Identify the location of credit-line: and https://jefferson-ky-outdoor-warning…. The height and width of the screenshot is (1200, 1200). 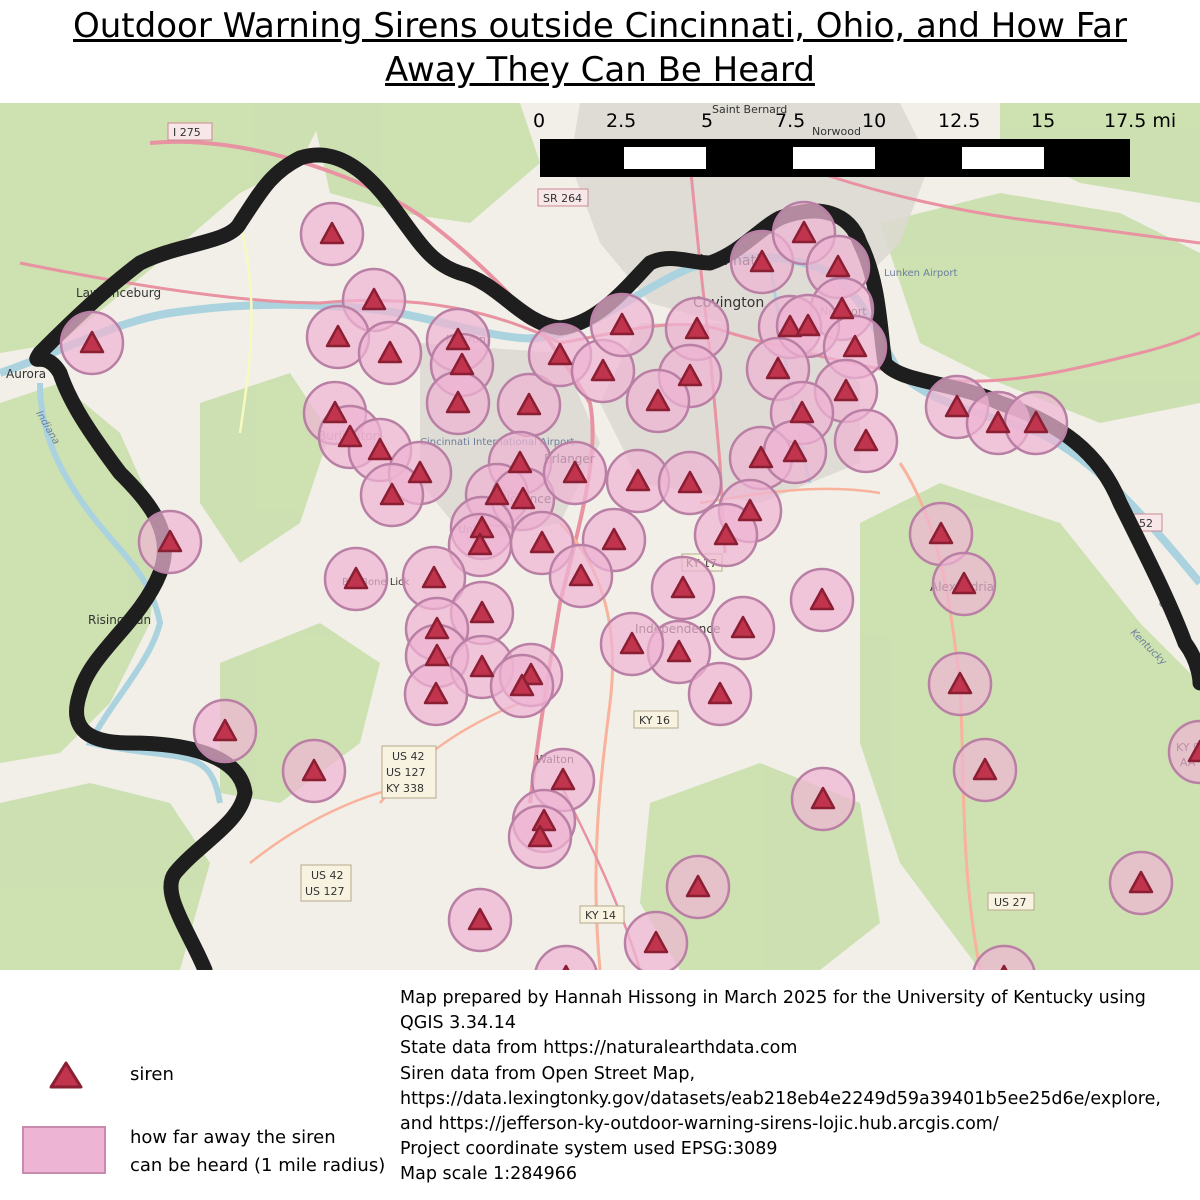
(699, 1124).